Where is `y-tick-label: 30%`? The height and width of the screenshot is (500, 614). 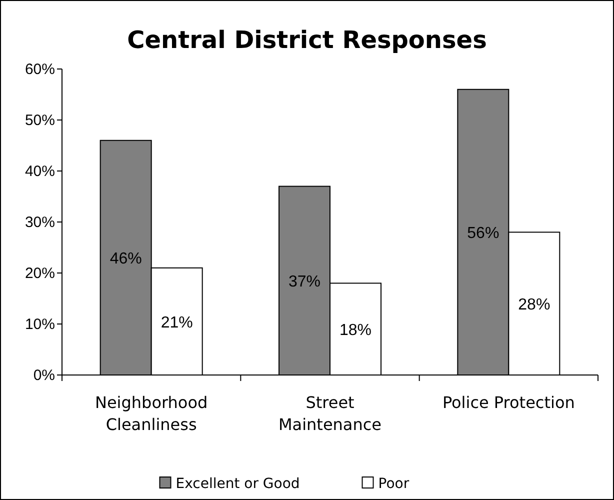
y-tick-label: 30% is located at coordinates (39, 222).